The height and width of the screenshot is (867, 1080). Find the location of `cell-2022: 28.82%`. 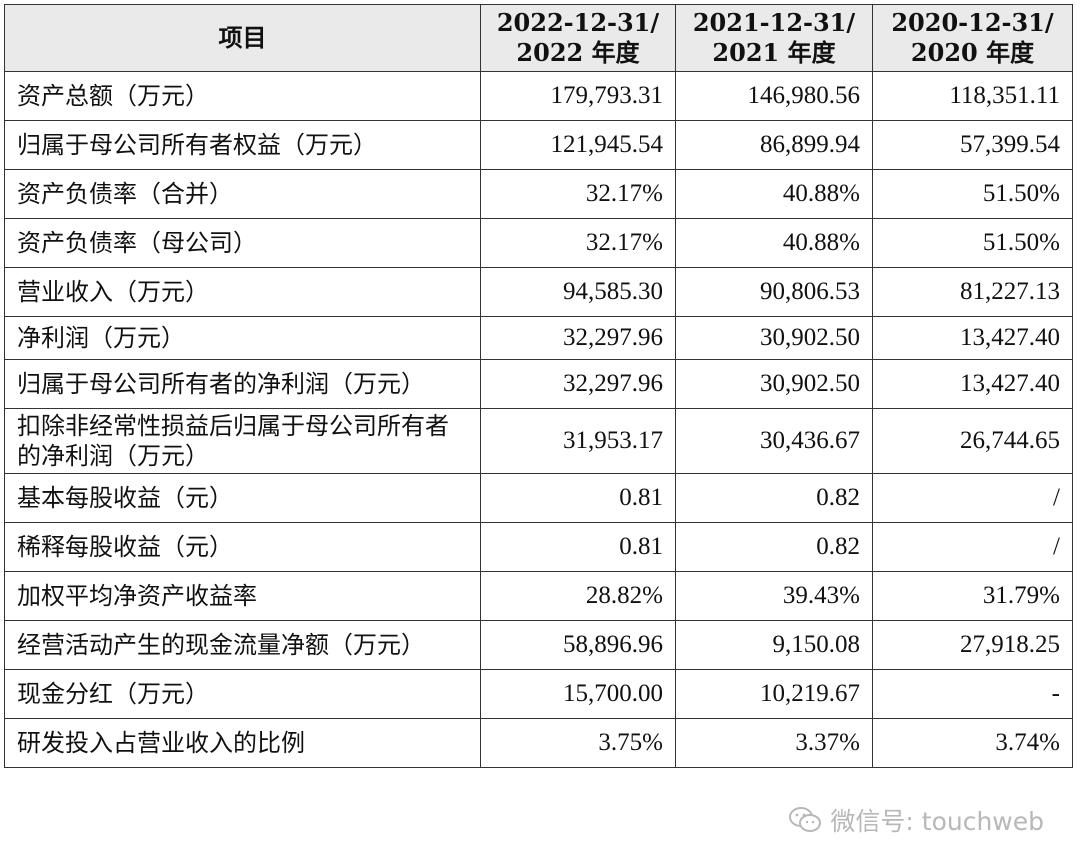

cell-2022: 28.82% is located at coordinates (578, 596).